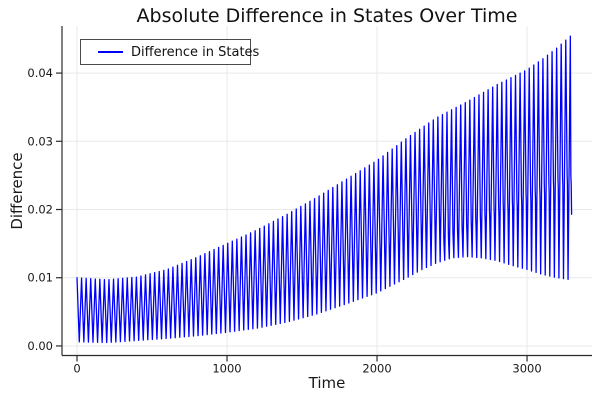 This screenshot has height=400, width=600. Describe the element at coordinates (226, 369) in the screenshot. I see `svg-text: 1000` at that location.